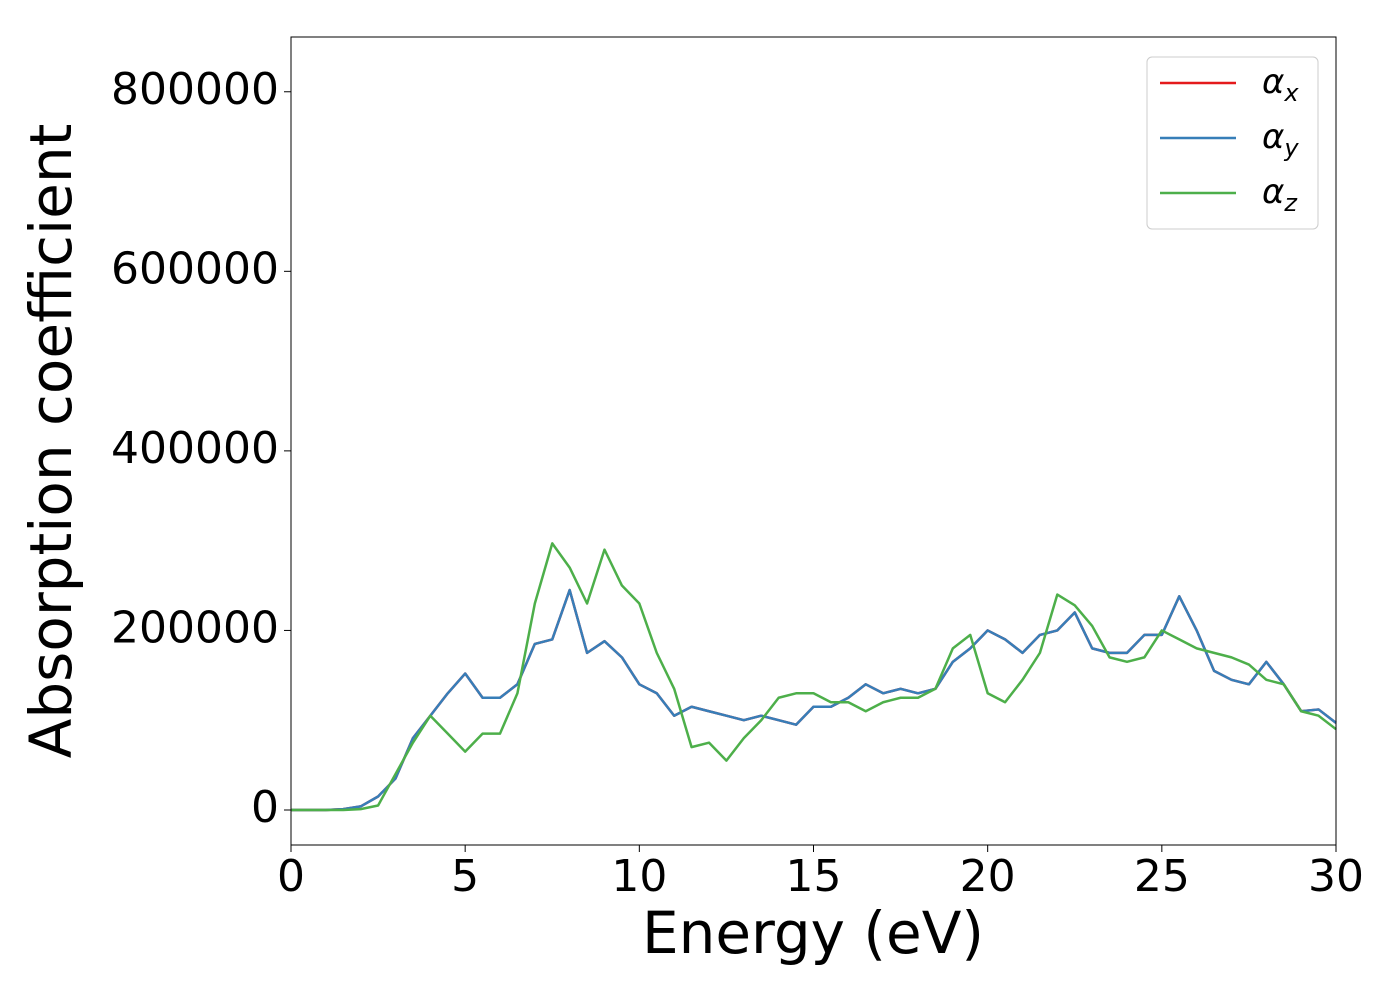 The height and width of the screenshot is (1000, 1400). I want to click on x-tick-label: 10, so click(639, 876).